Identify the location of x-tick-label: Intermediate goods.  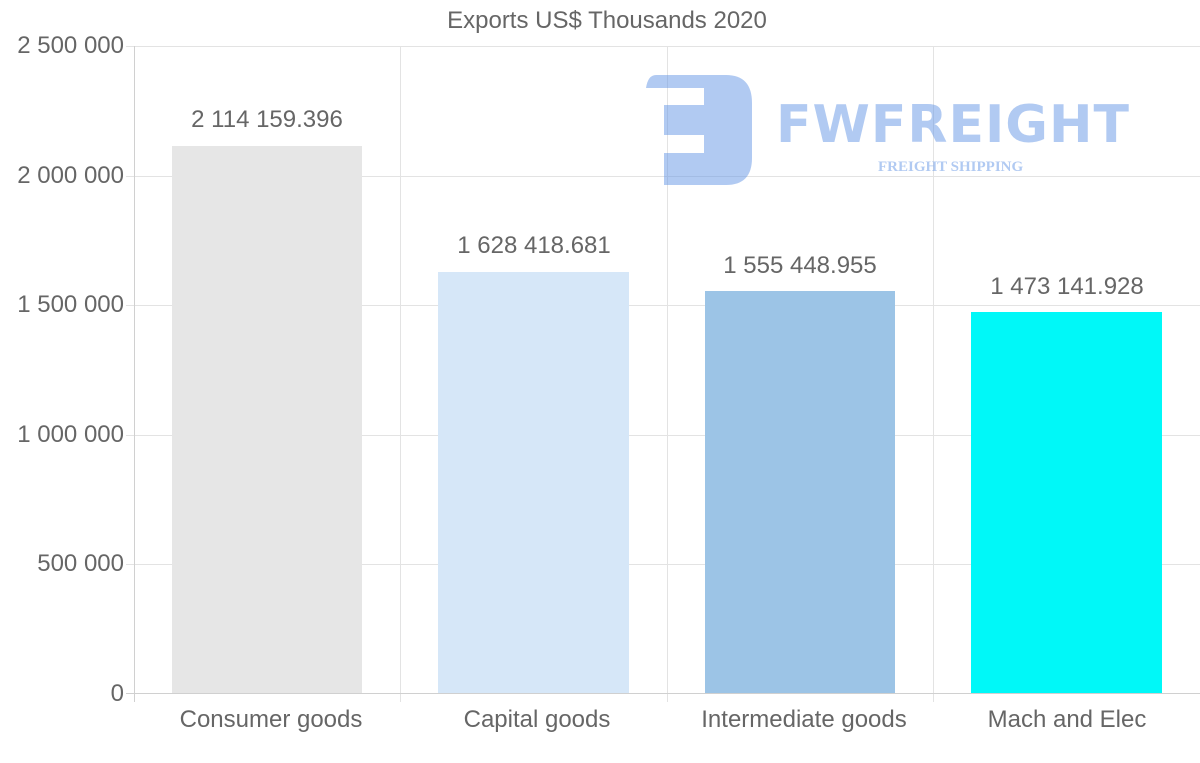
(804, 719).